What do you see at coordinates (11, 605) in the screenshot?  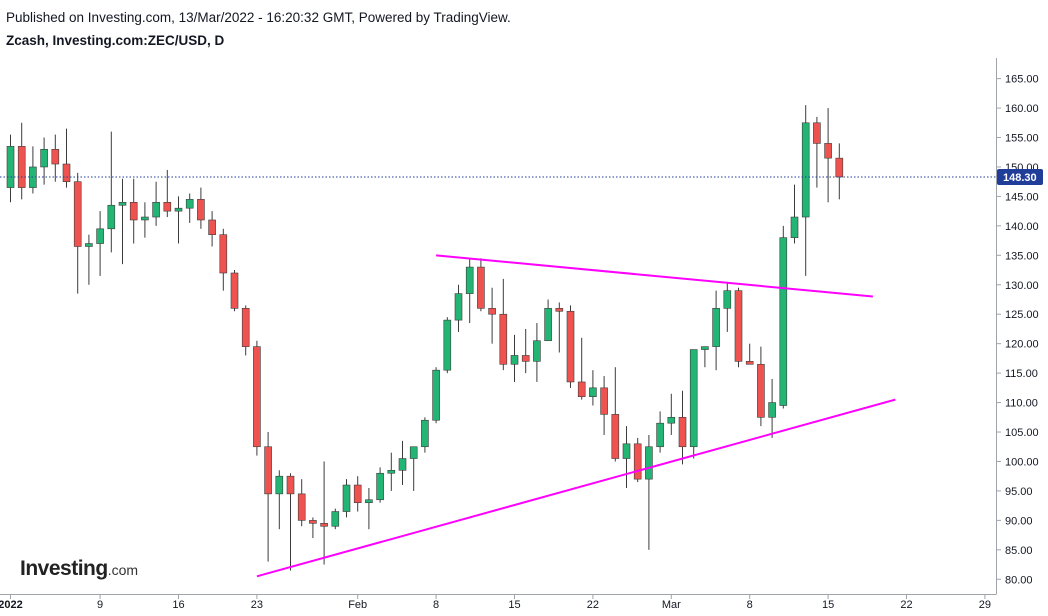 I see `x-tick-label: 2022` at bounding box center [11, 605].